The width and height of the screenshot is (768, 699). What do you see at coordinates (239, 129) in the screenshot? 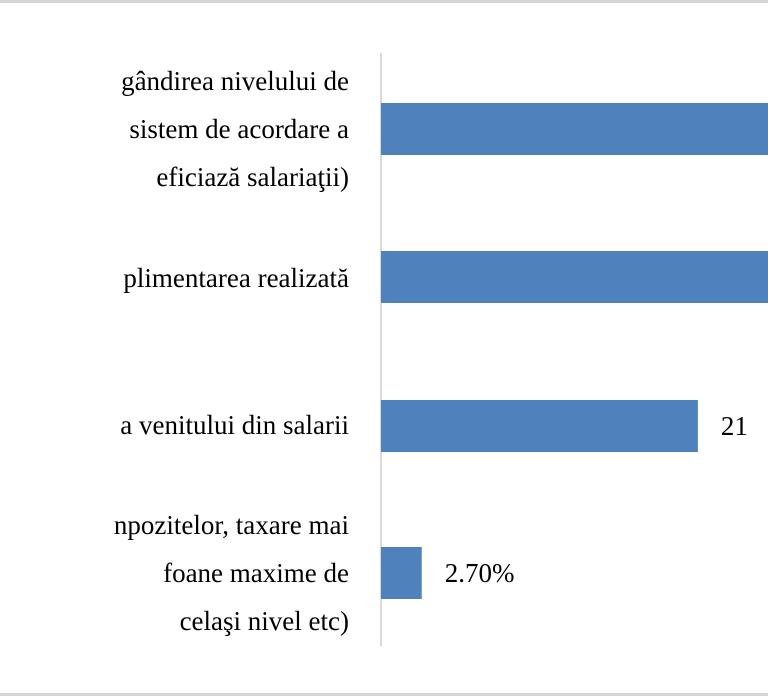
I see `category-label-line: sistem de acordare a` at bounding box center [239, 129].